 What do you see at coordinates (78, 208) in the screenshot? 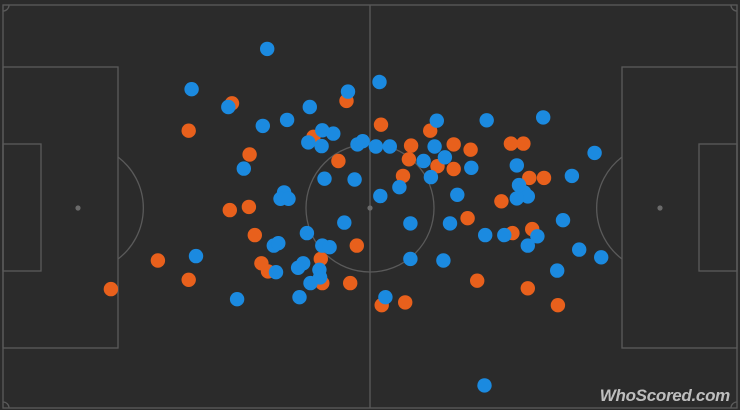
I see `left-penalty-spot` at bounding box center [78, 208].